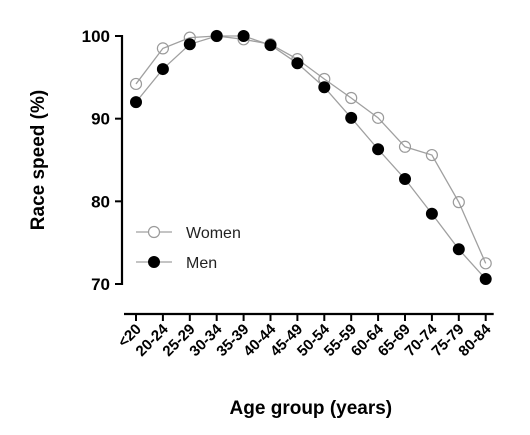 This screenshot has width=530, height=435. Describe the element at coordinates (311, 408) in the screenshot. I see `x-axis-title: Age group (years)` at that location.